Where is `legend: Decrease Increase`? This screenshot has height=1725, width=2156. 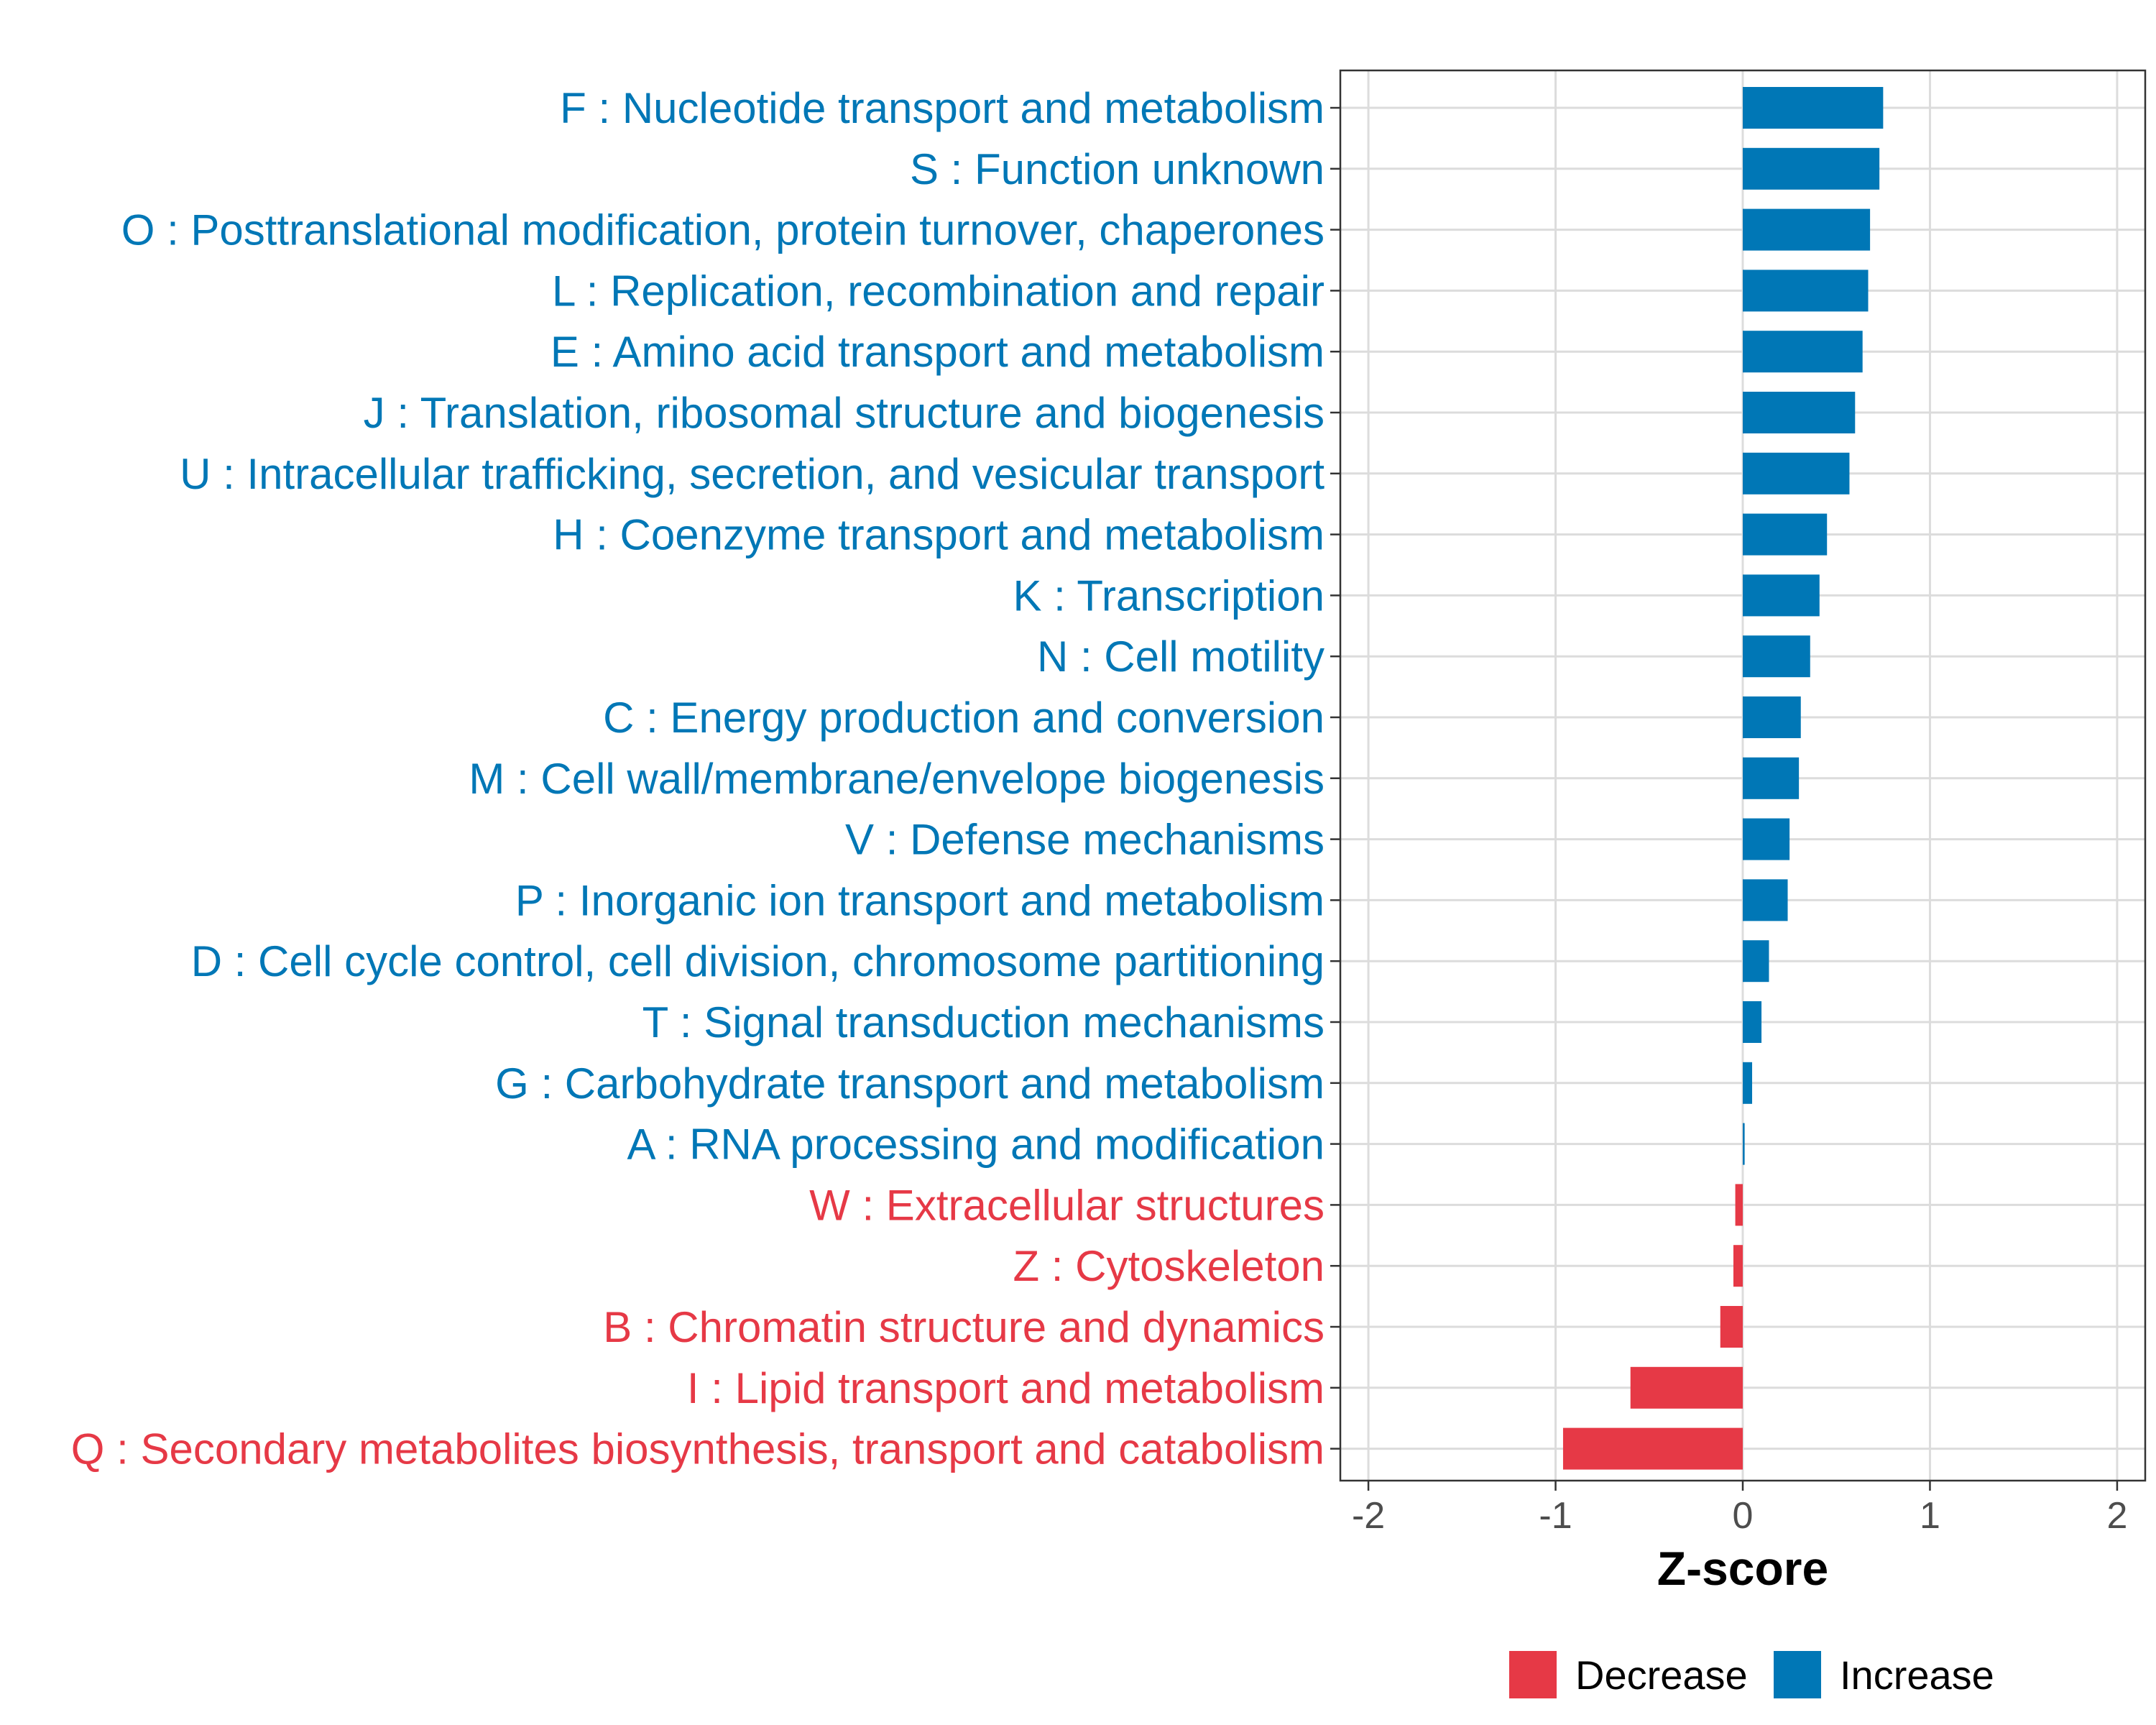 legend: Decrease Increase is located at coordinates (1752, 1674).